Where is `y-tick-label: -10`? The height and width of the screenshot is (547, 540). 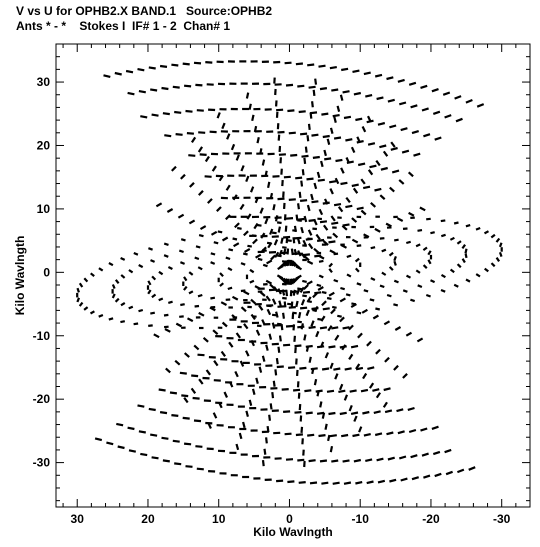
y-tick-label: -10 is located at coordinates (42, 336).